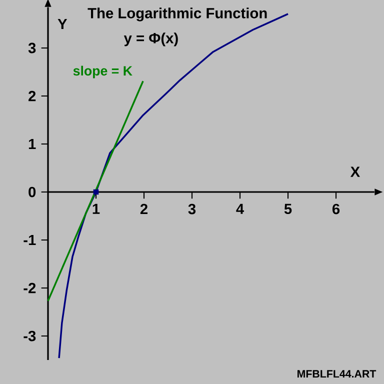 The image size is (384, 384). What do you see at coordinates (63, 24) in the screenshot?
I see `y-axis-title: Y` at bounding box center [63, 24].